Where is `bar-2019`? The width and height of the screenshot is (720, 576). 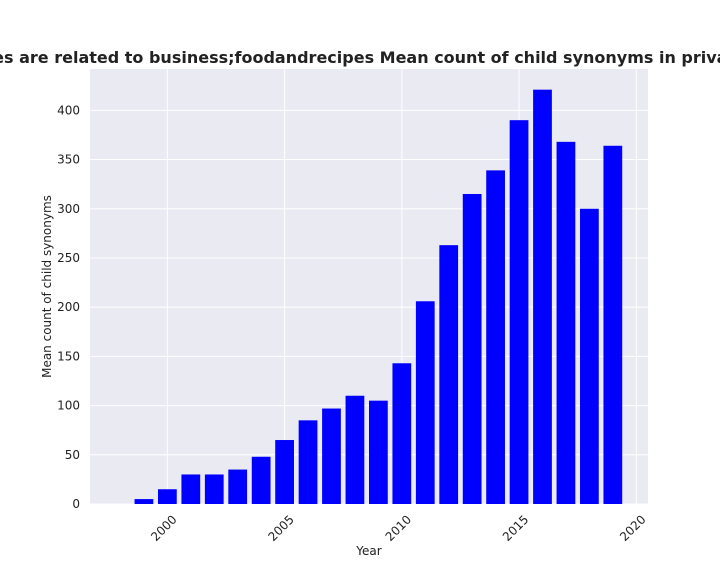 bar-2019 is located at coordinates (613, 324).